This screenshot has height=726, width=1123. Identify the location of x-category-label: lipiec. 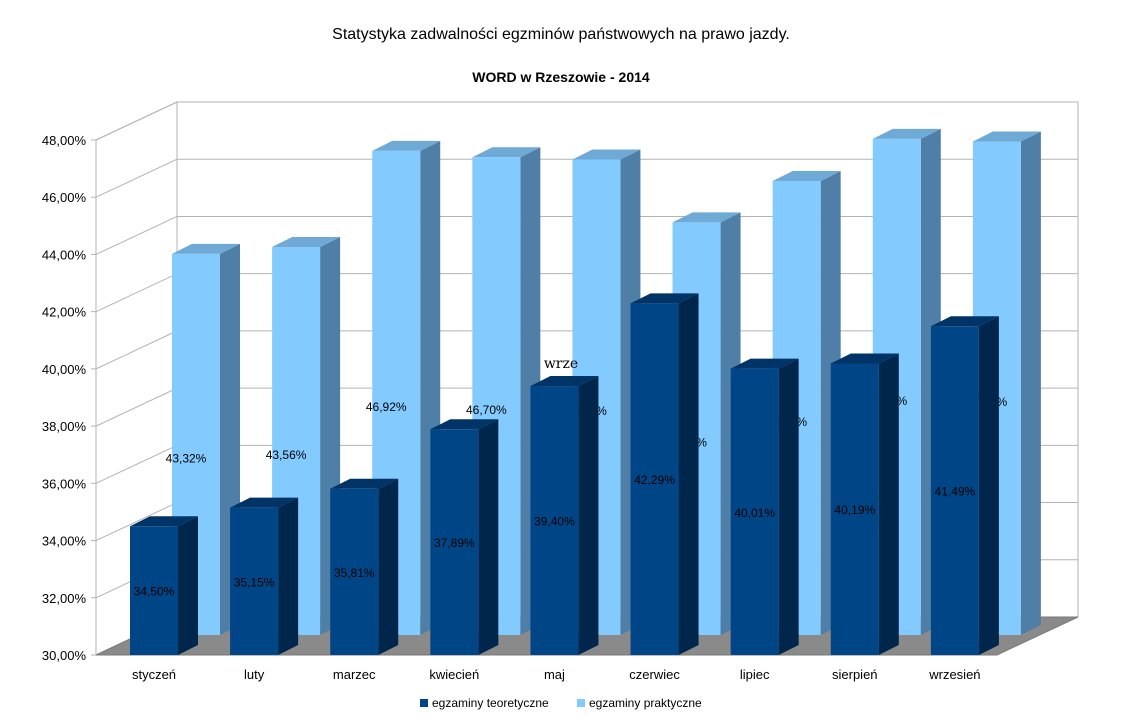
(755, 674).